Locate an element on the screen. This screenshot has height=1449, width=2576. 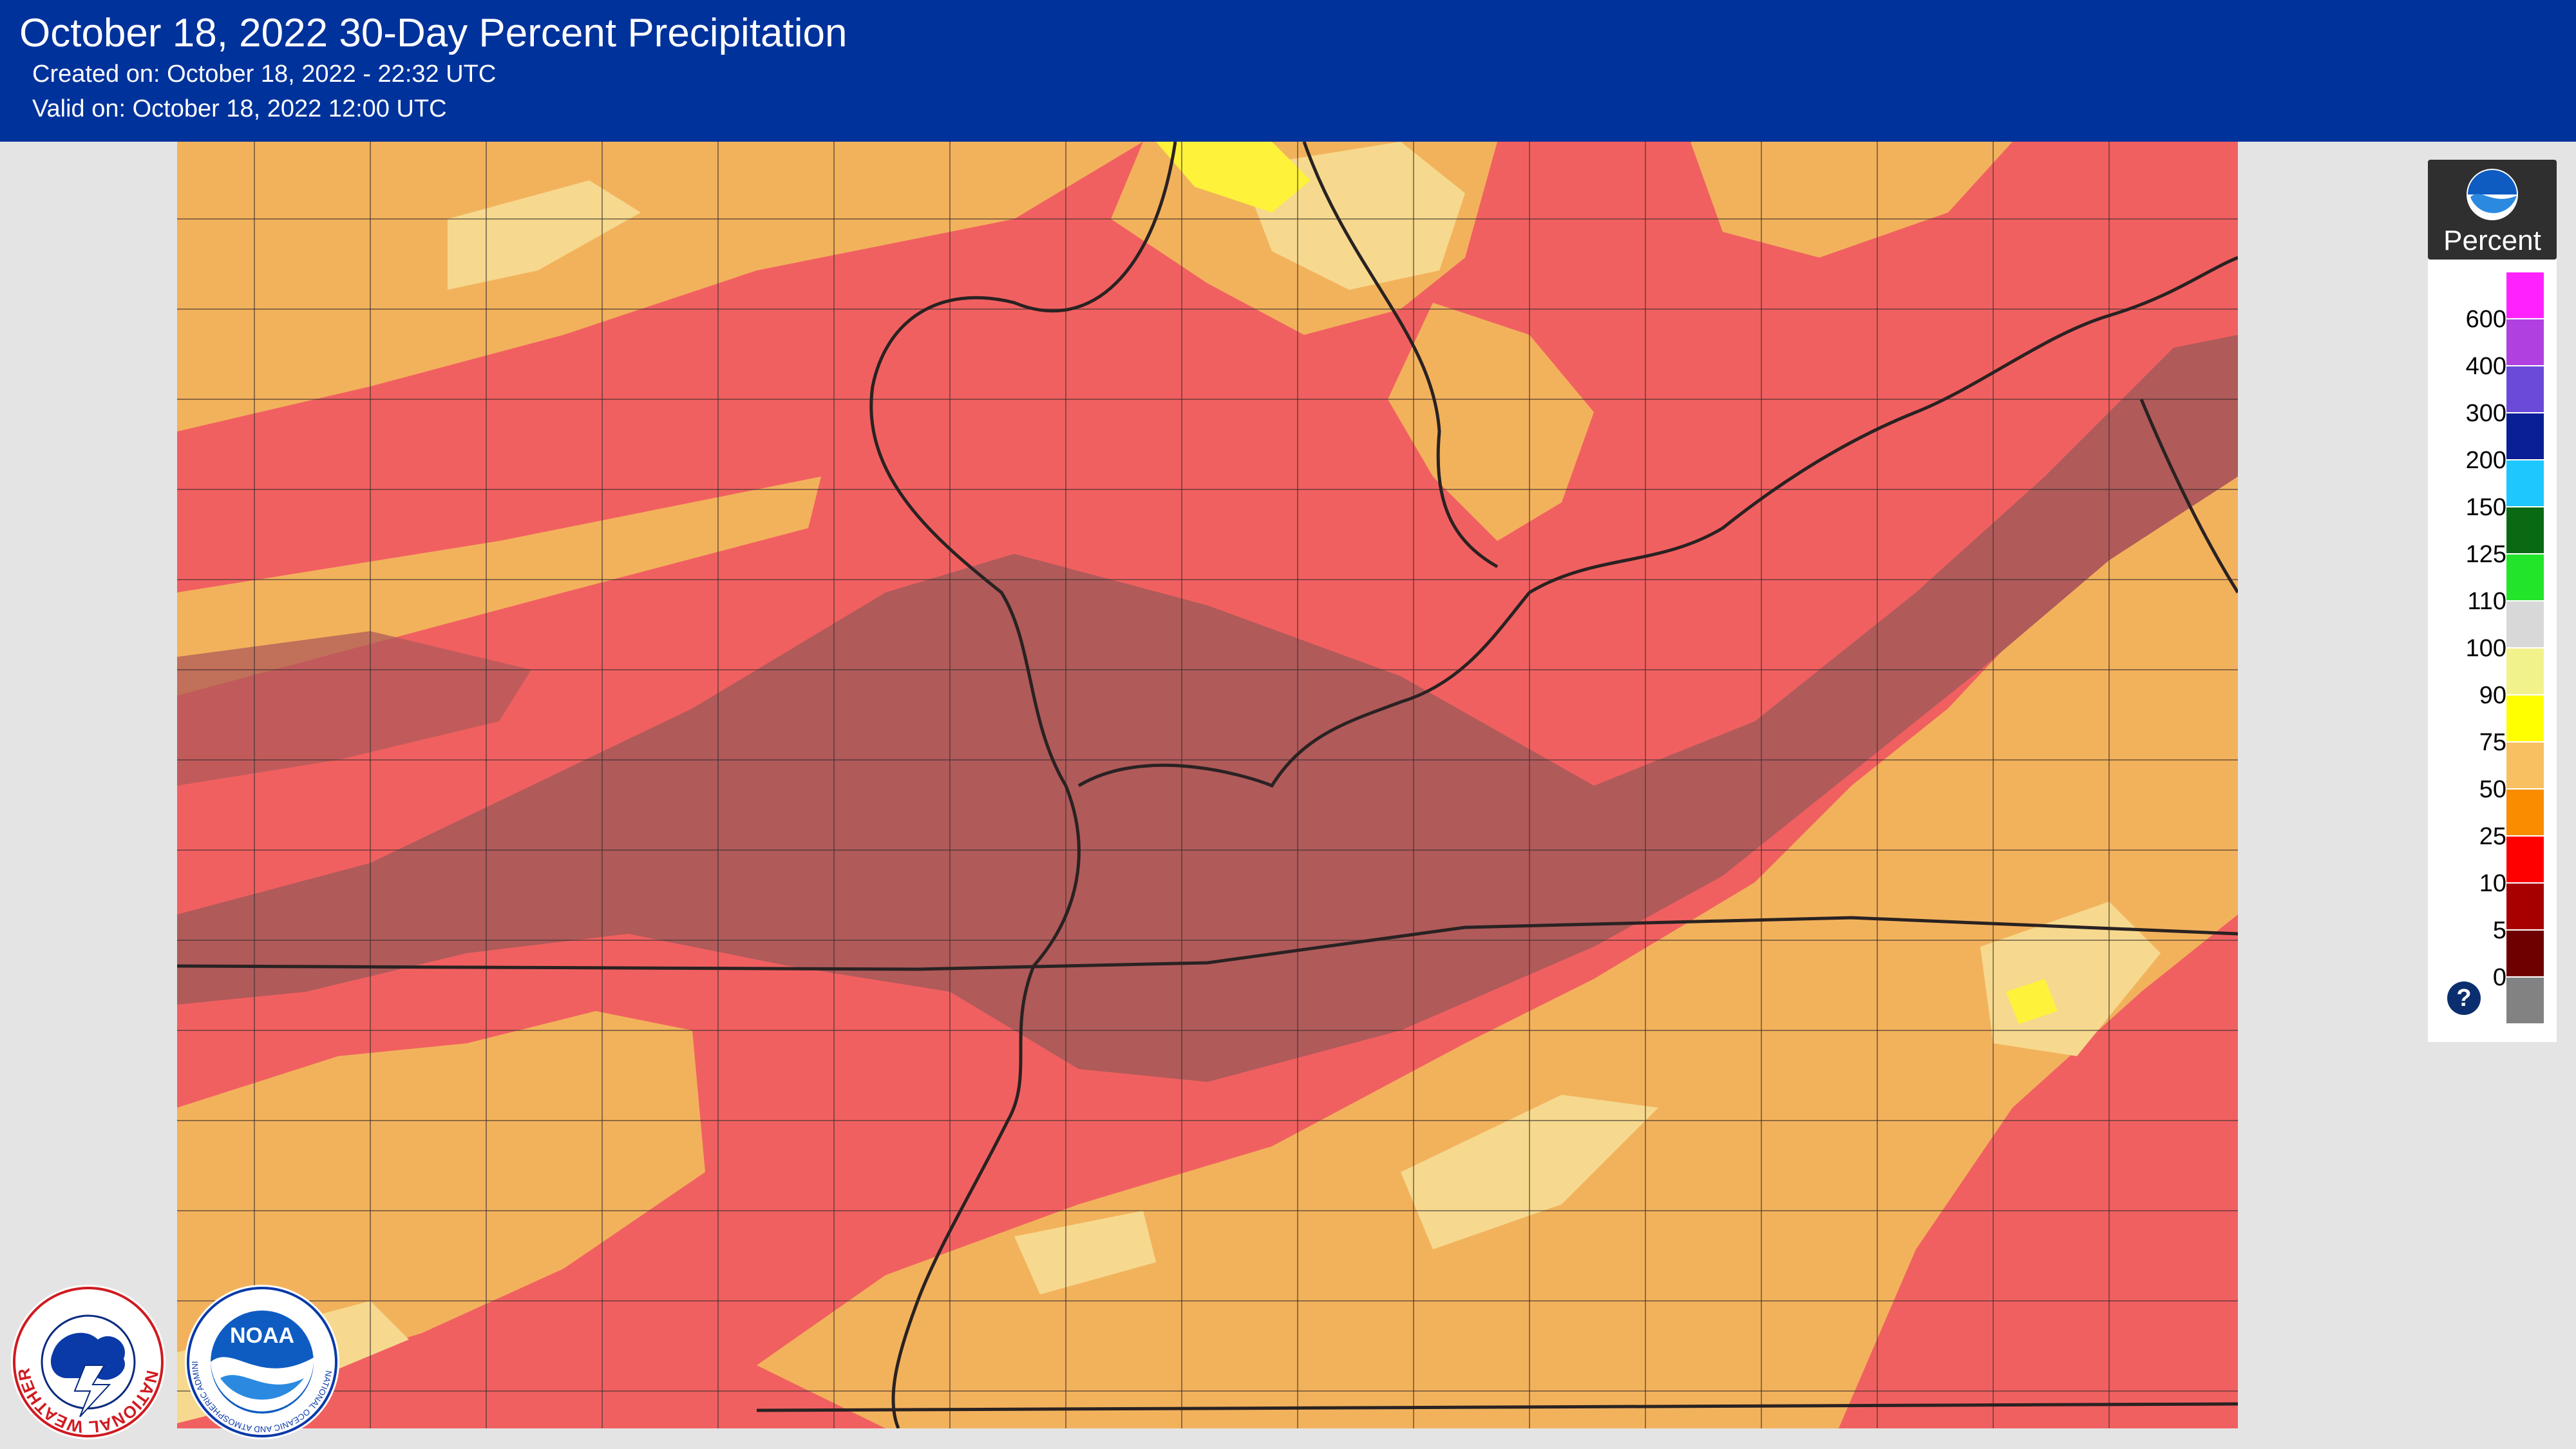
noaa-logo-text: NOAA is located at coordinates (262, 1335).